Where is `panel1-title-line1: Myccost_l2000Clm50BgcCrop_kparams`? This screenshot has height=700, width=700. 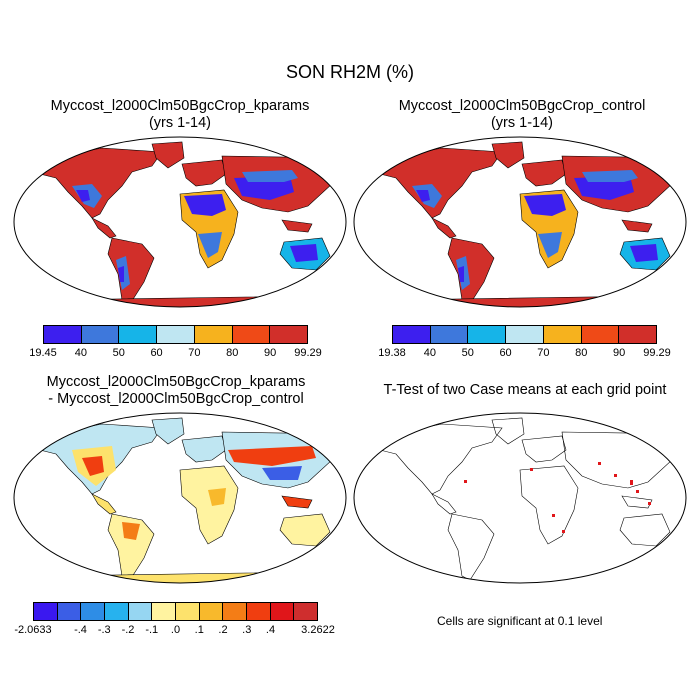
panel1-title-line1: Myccost_l2000Clm50BgcCrop_kparams is located at coordinates (180, 106).